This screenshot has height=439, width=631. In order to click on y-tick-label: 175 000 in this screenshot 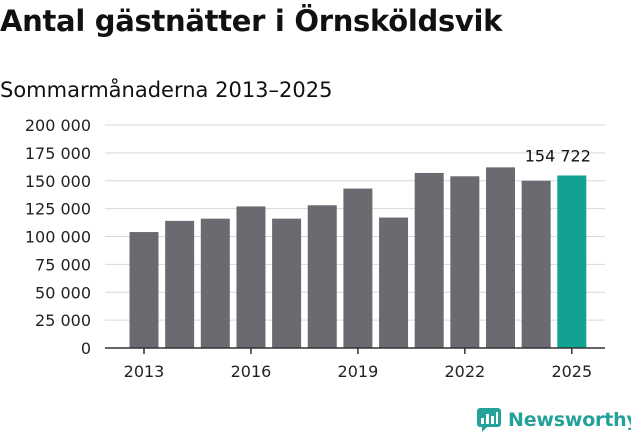, I will do `click(58, 153)`.